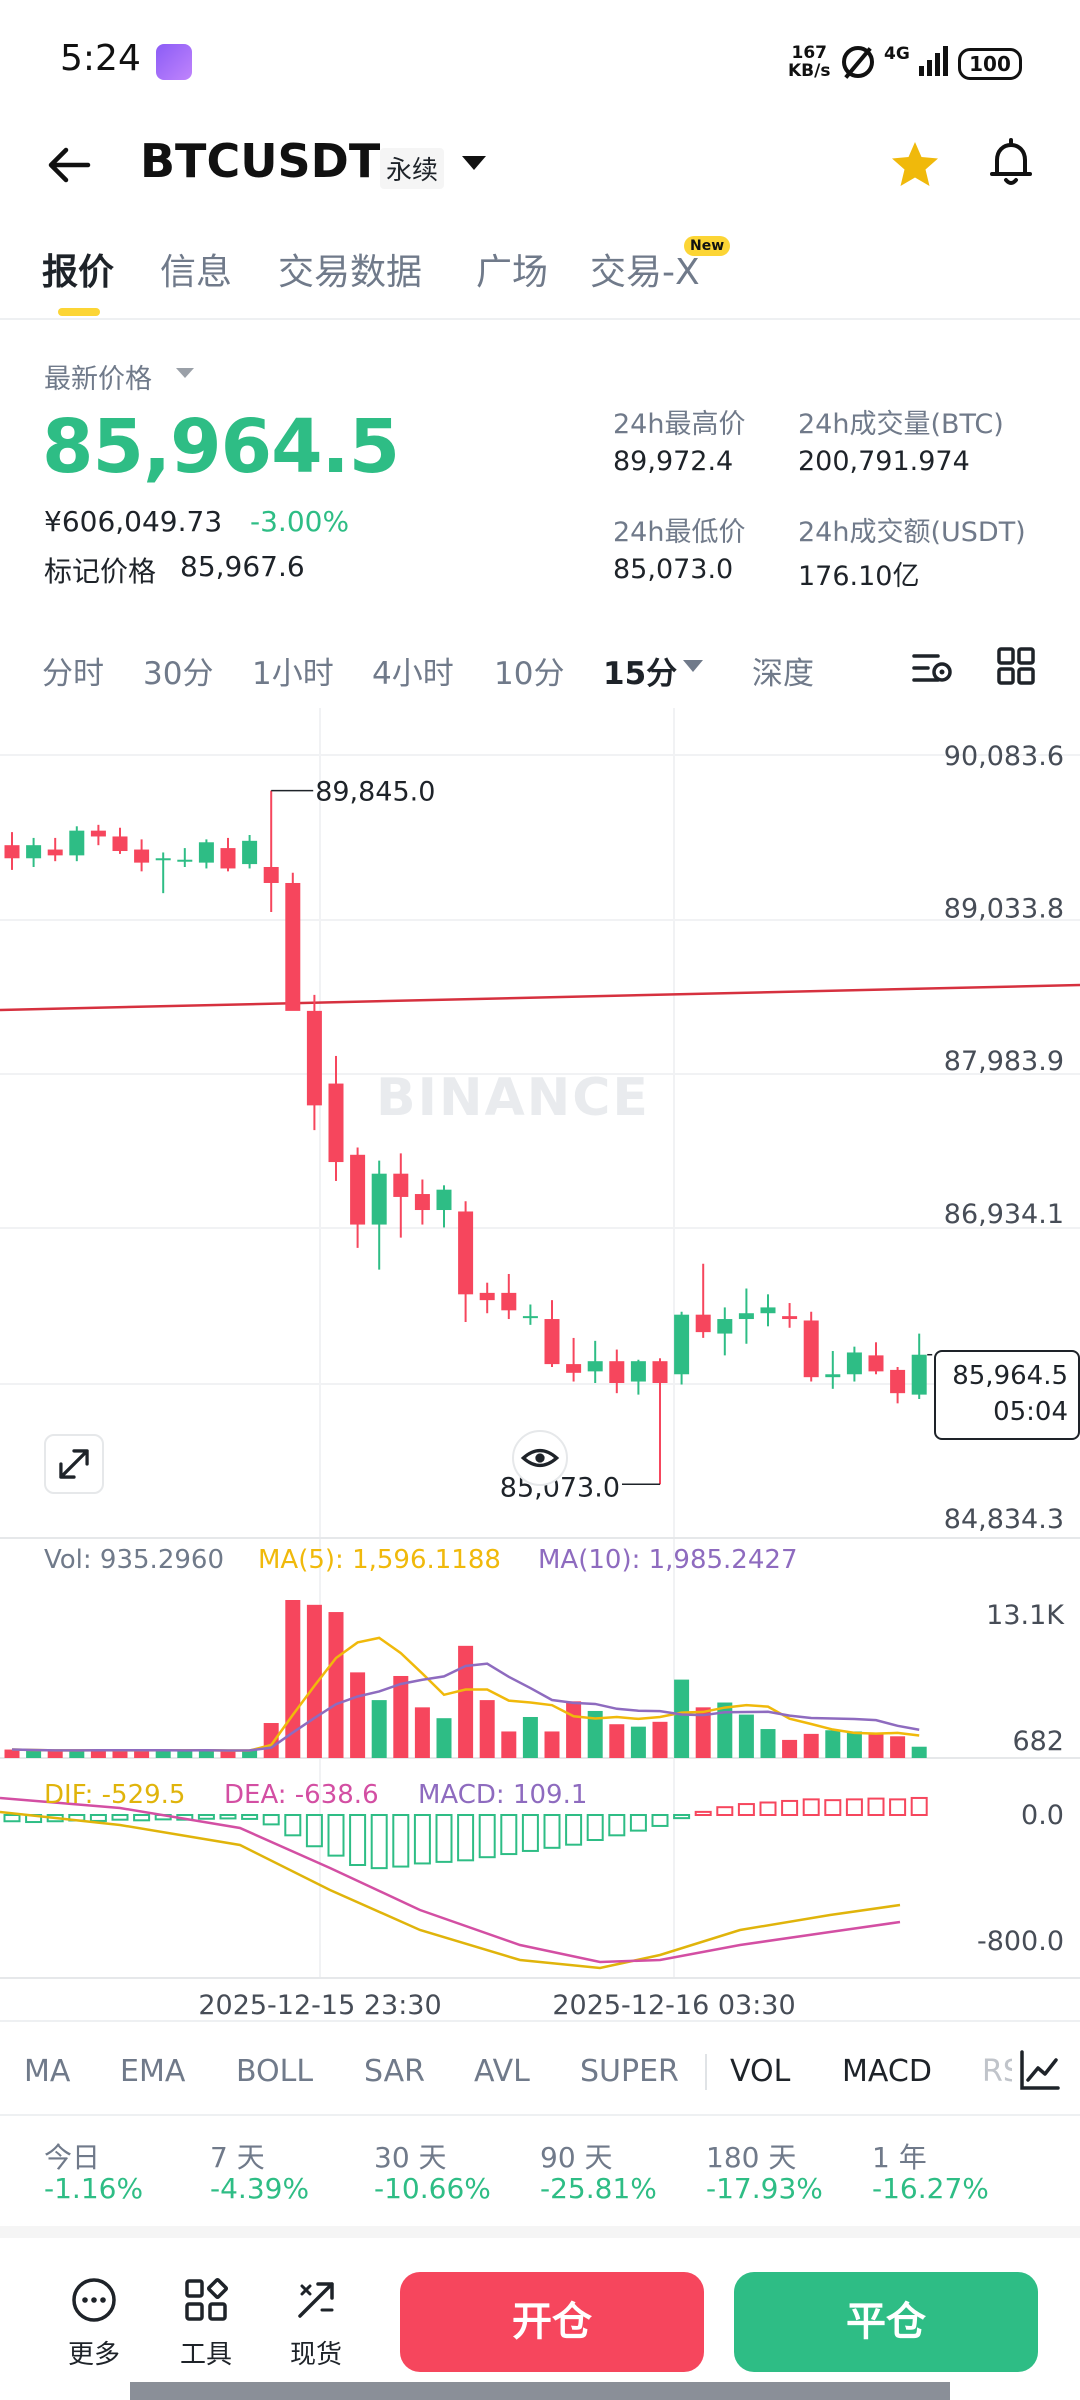  I want to click on indicator-avl: AVL, so click(502, 2071).